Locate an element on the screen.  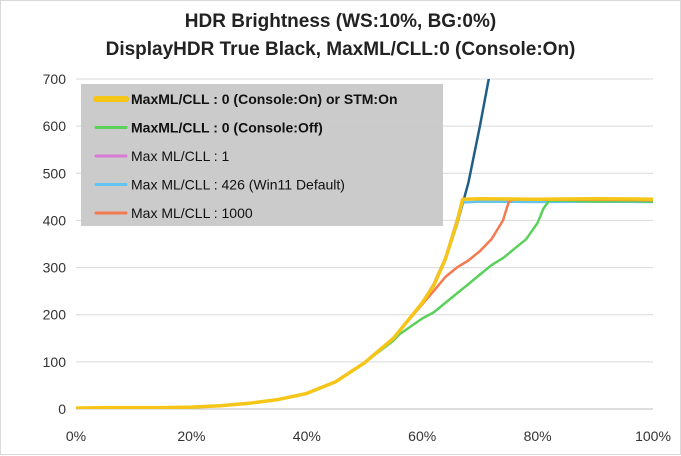
x-tick-label: 80% is located at coordinates (538, 436).